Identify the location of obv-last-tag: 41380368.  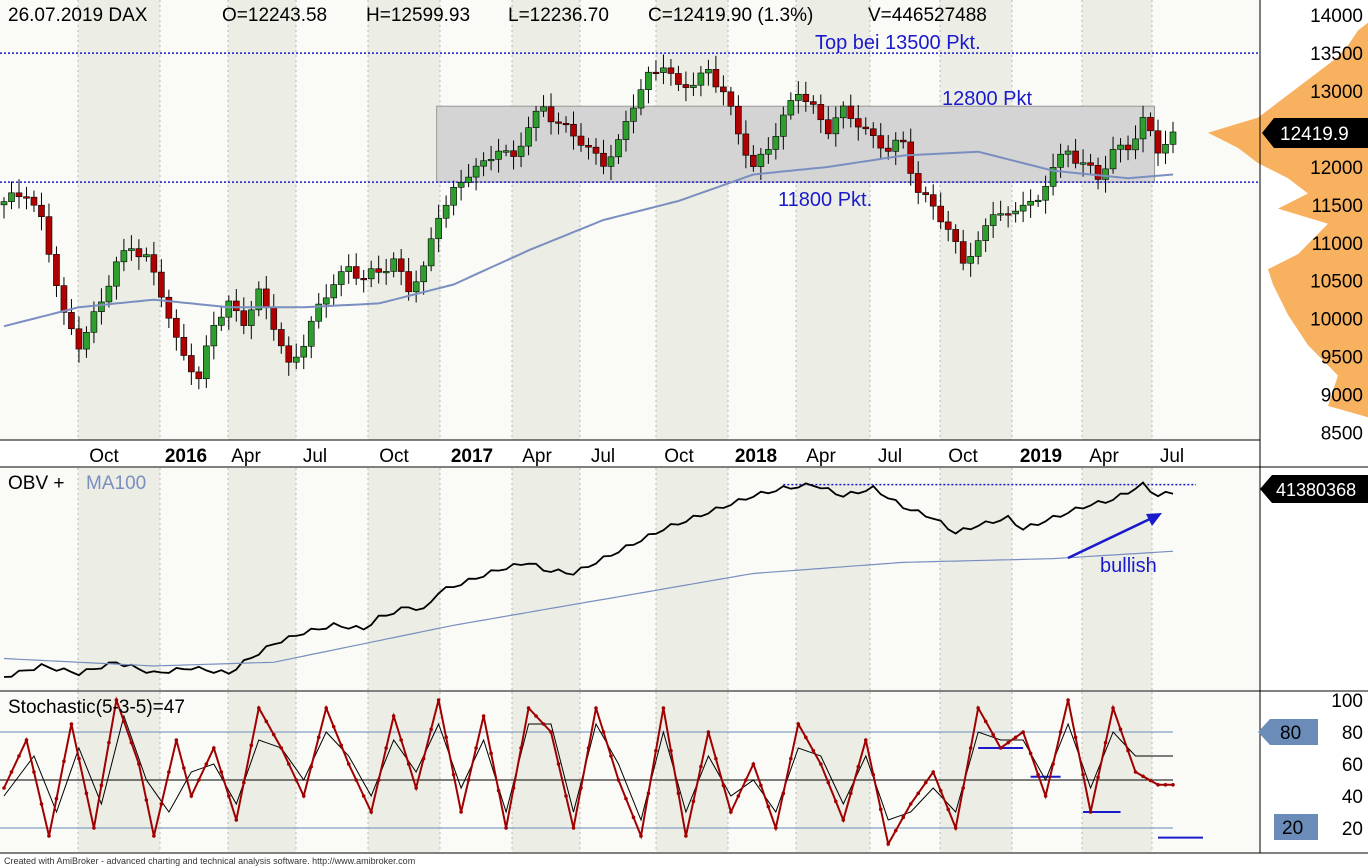
(1314, 489).